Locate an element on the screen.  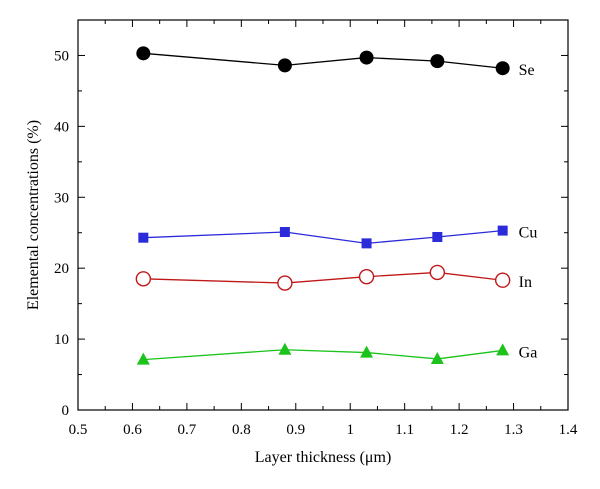
series-in: In is located at coordinates (333, 277).